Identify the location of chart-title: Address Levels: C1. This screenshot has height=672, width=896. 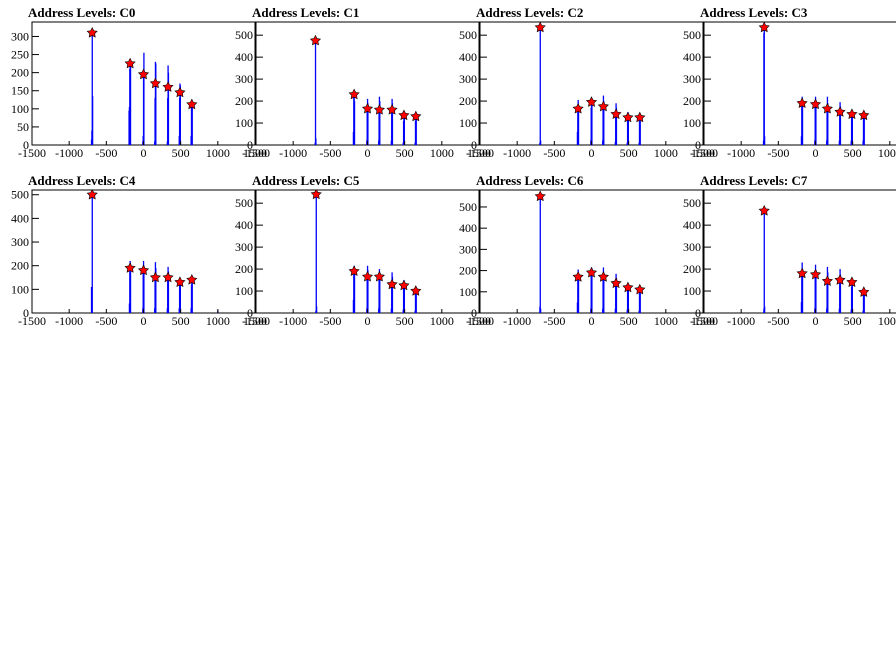
(305, 12).